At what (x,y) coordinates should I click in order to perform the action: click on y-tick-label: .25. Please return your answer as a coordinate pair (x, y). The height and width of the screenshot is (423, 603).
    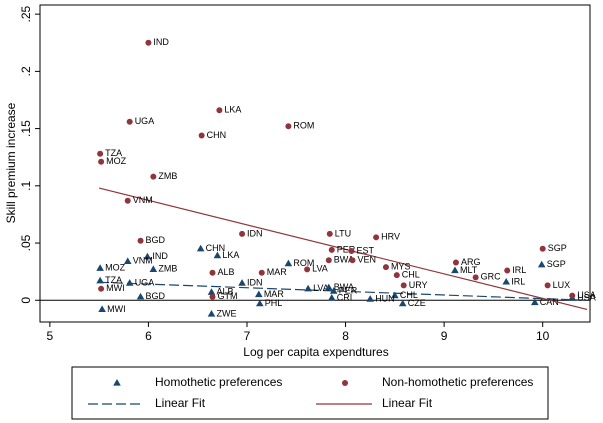
    Looking at the image, I should click on (26, 13).